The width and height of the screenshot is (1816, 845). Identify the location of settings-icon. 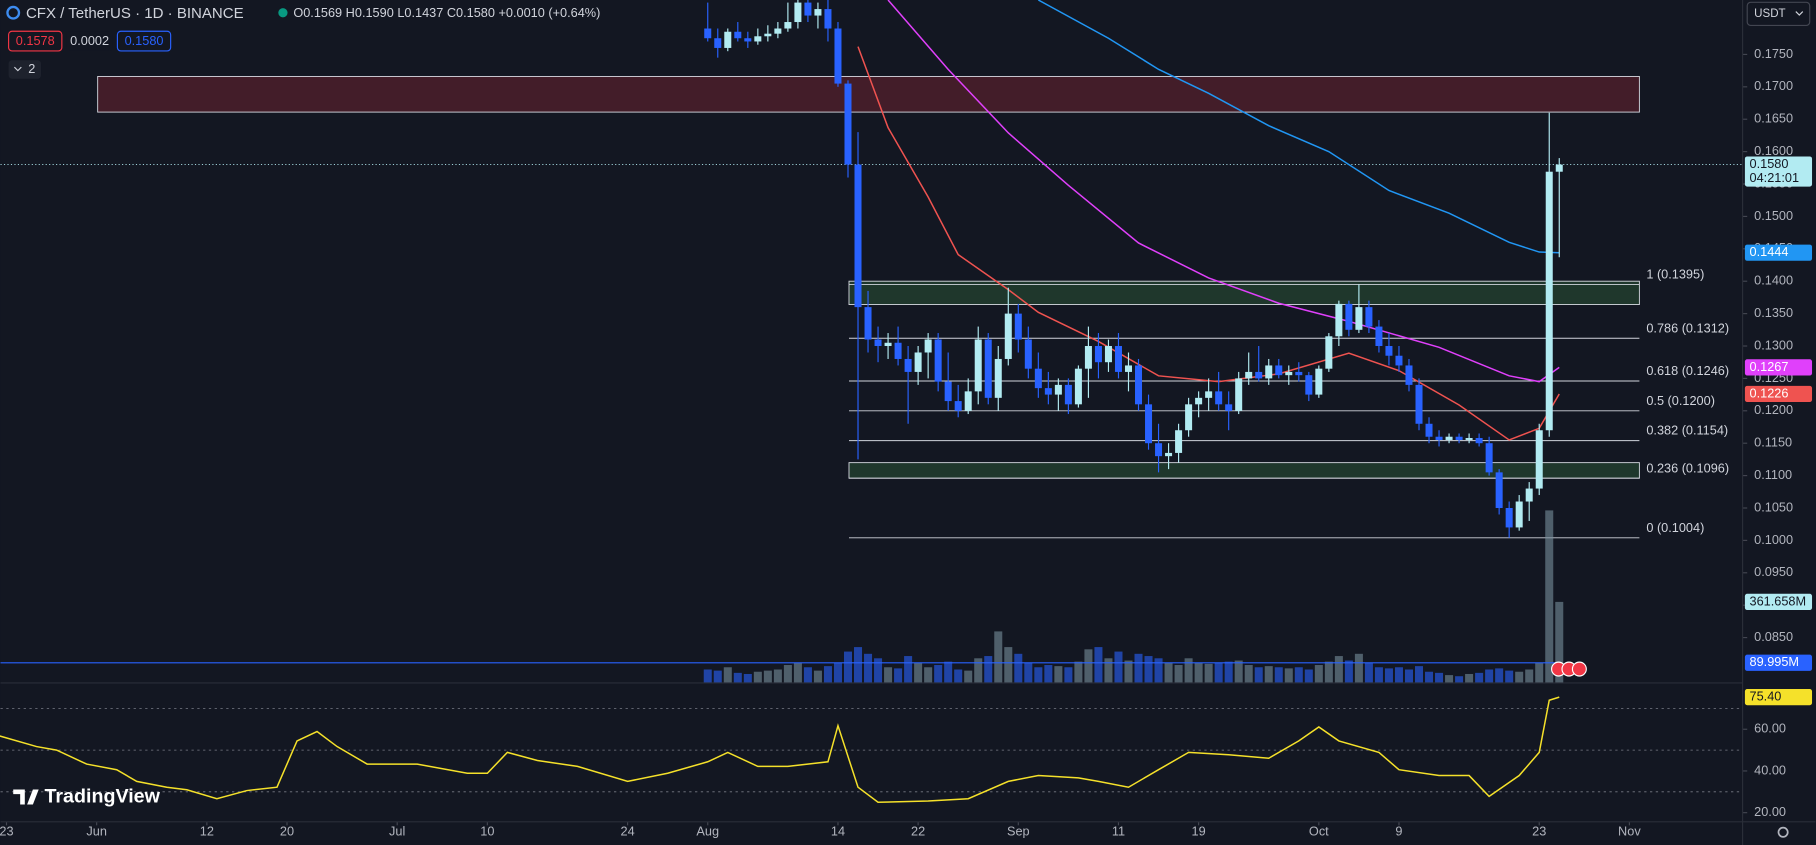
(1783, 832).